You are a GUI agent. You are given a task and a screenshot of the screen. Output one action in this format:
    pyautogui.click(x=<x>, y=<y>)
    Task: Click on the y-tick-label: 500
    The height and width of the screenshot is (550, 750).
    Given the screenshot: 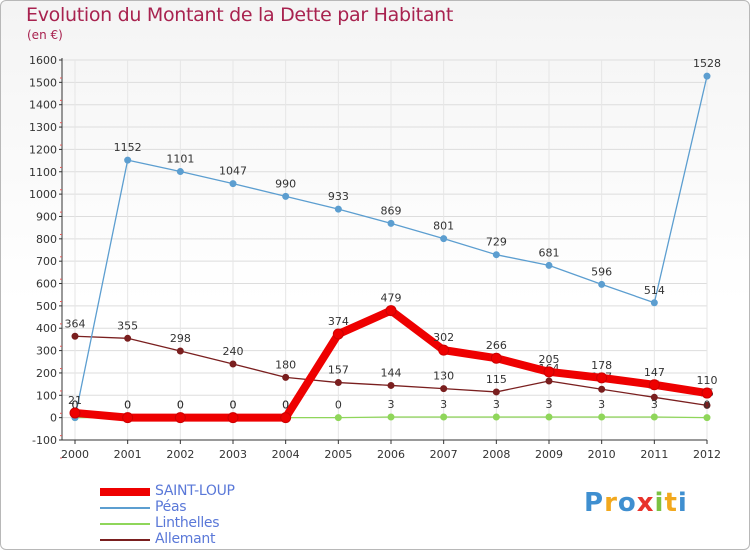 What is the action you would take?
    pyautogui.click(x=46, y=306)
    